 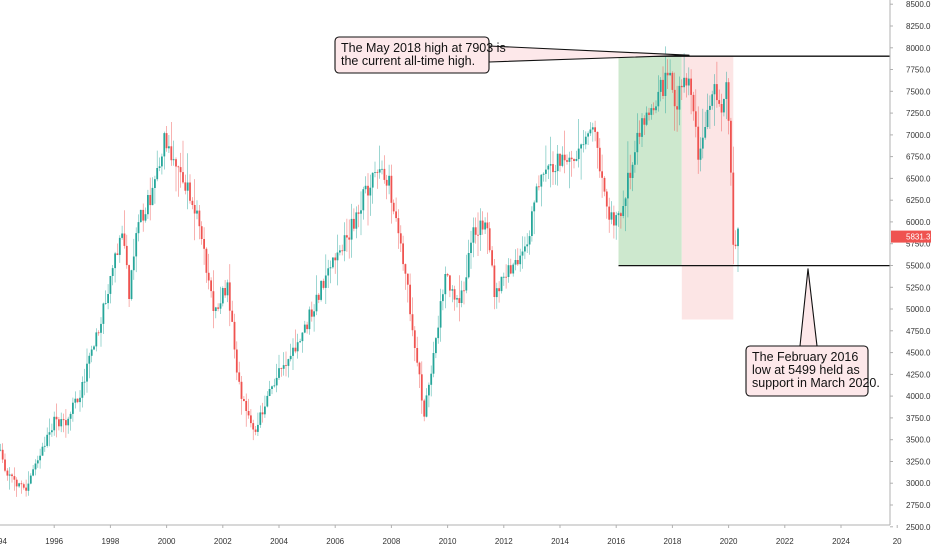 I want to click on callout-text-line: low at 5499 held as, so click(x=806, y=370).